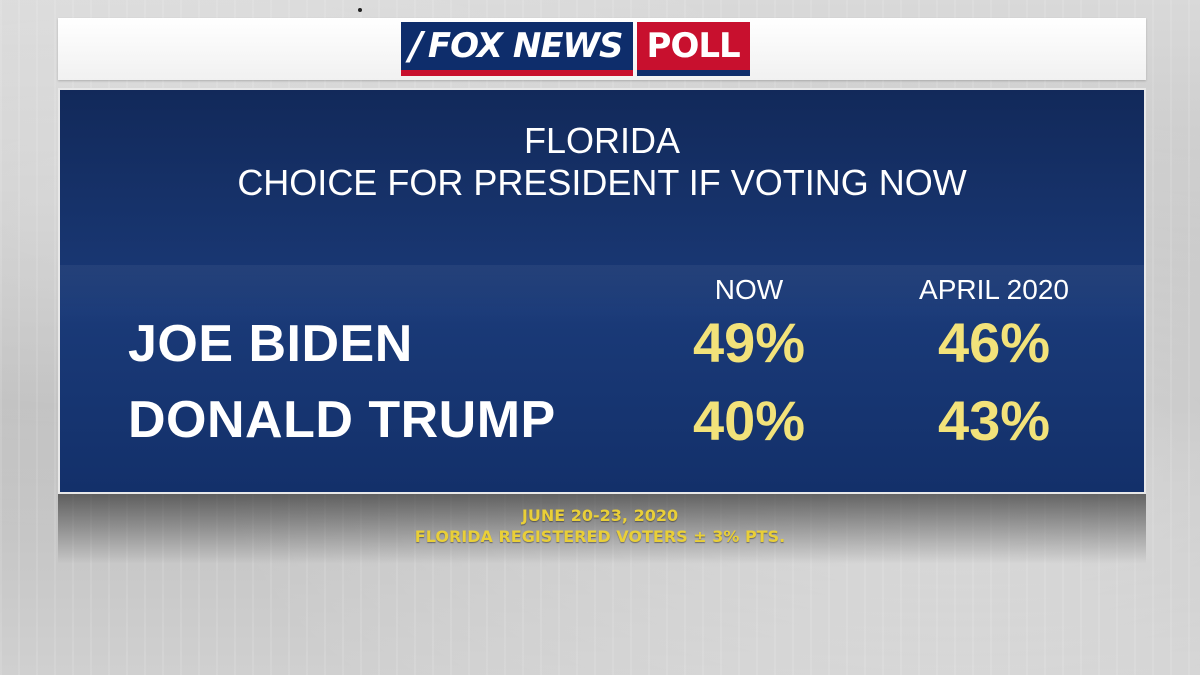 The width and height of the screenshot is (1200, 675). I want to click on stray-dot, so click(360, 10).